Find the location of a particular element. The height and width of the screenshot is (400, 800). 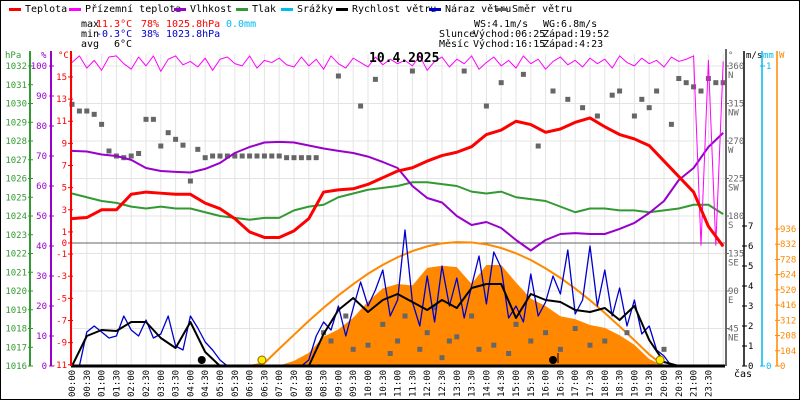

direction-compass-label: NE is located at coordinates (733, 339).